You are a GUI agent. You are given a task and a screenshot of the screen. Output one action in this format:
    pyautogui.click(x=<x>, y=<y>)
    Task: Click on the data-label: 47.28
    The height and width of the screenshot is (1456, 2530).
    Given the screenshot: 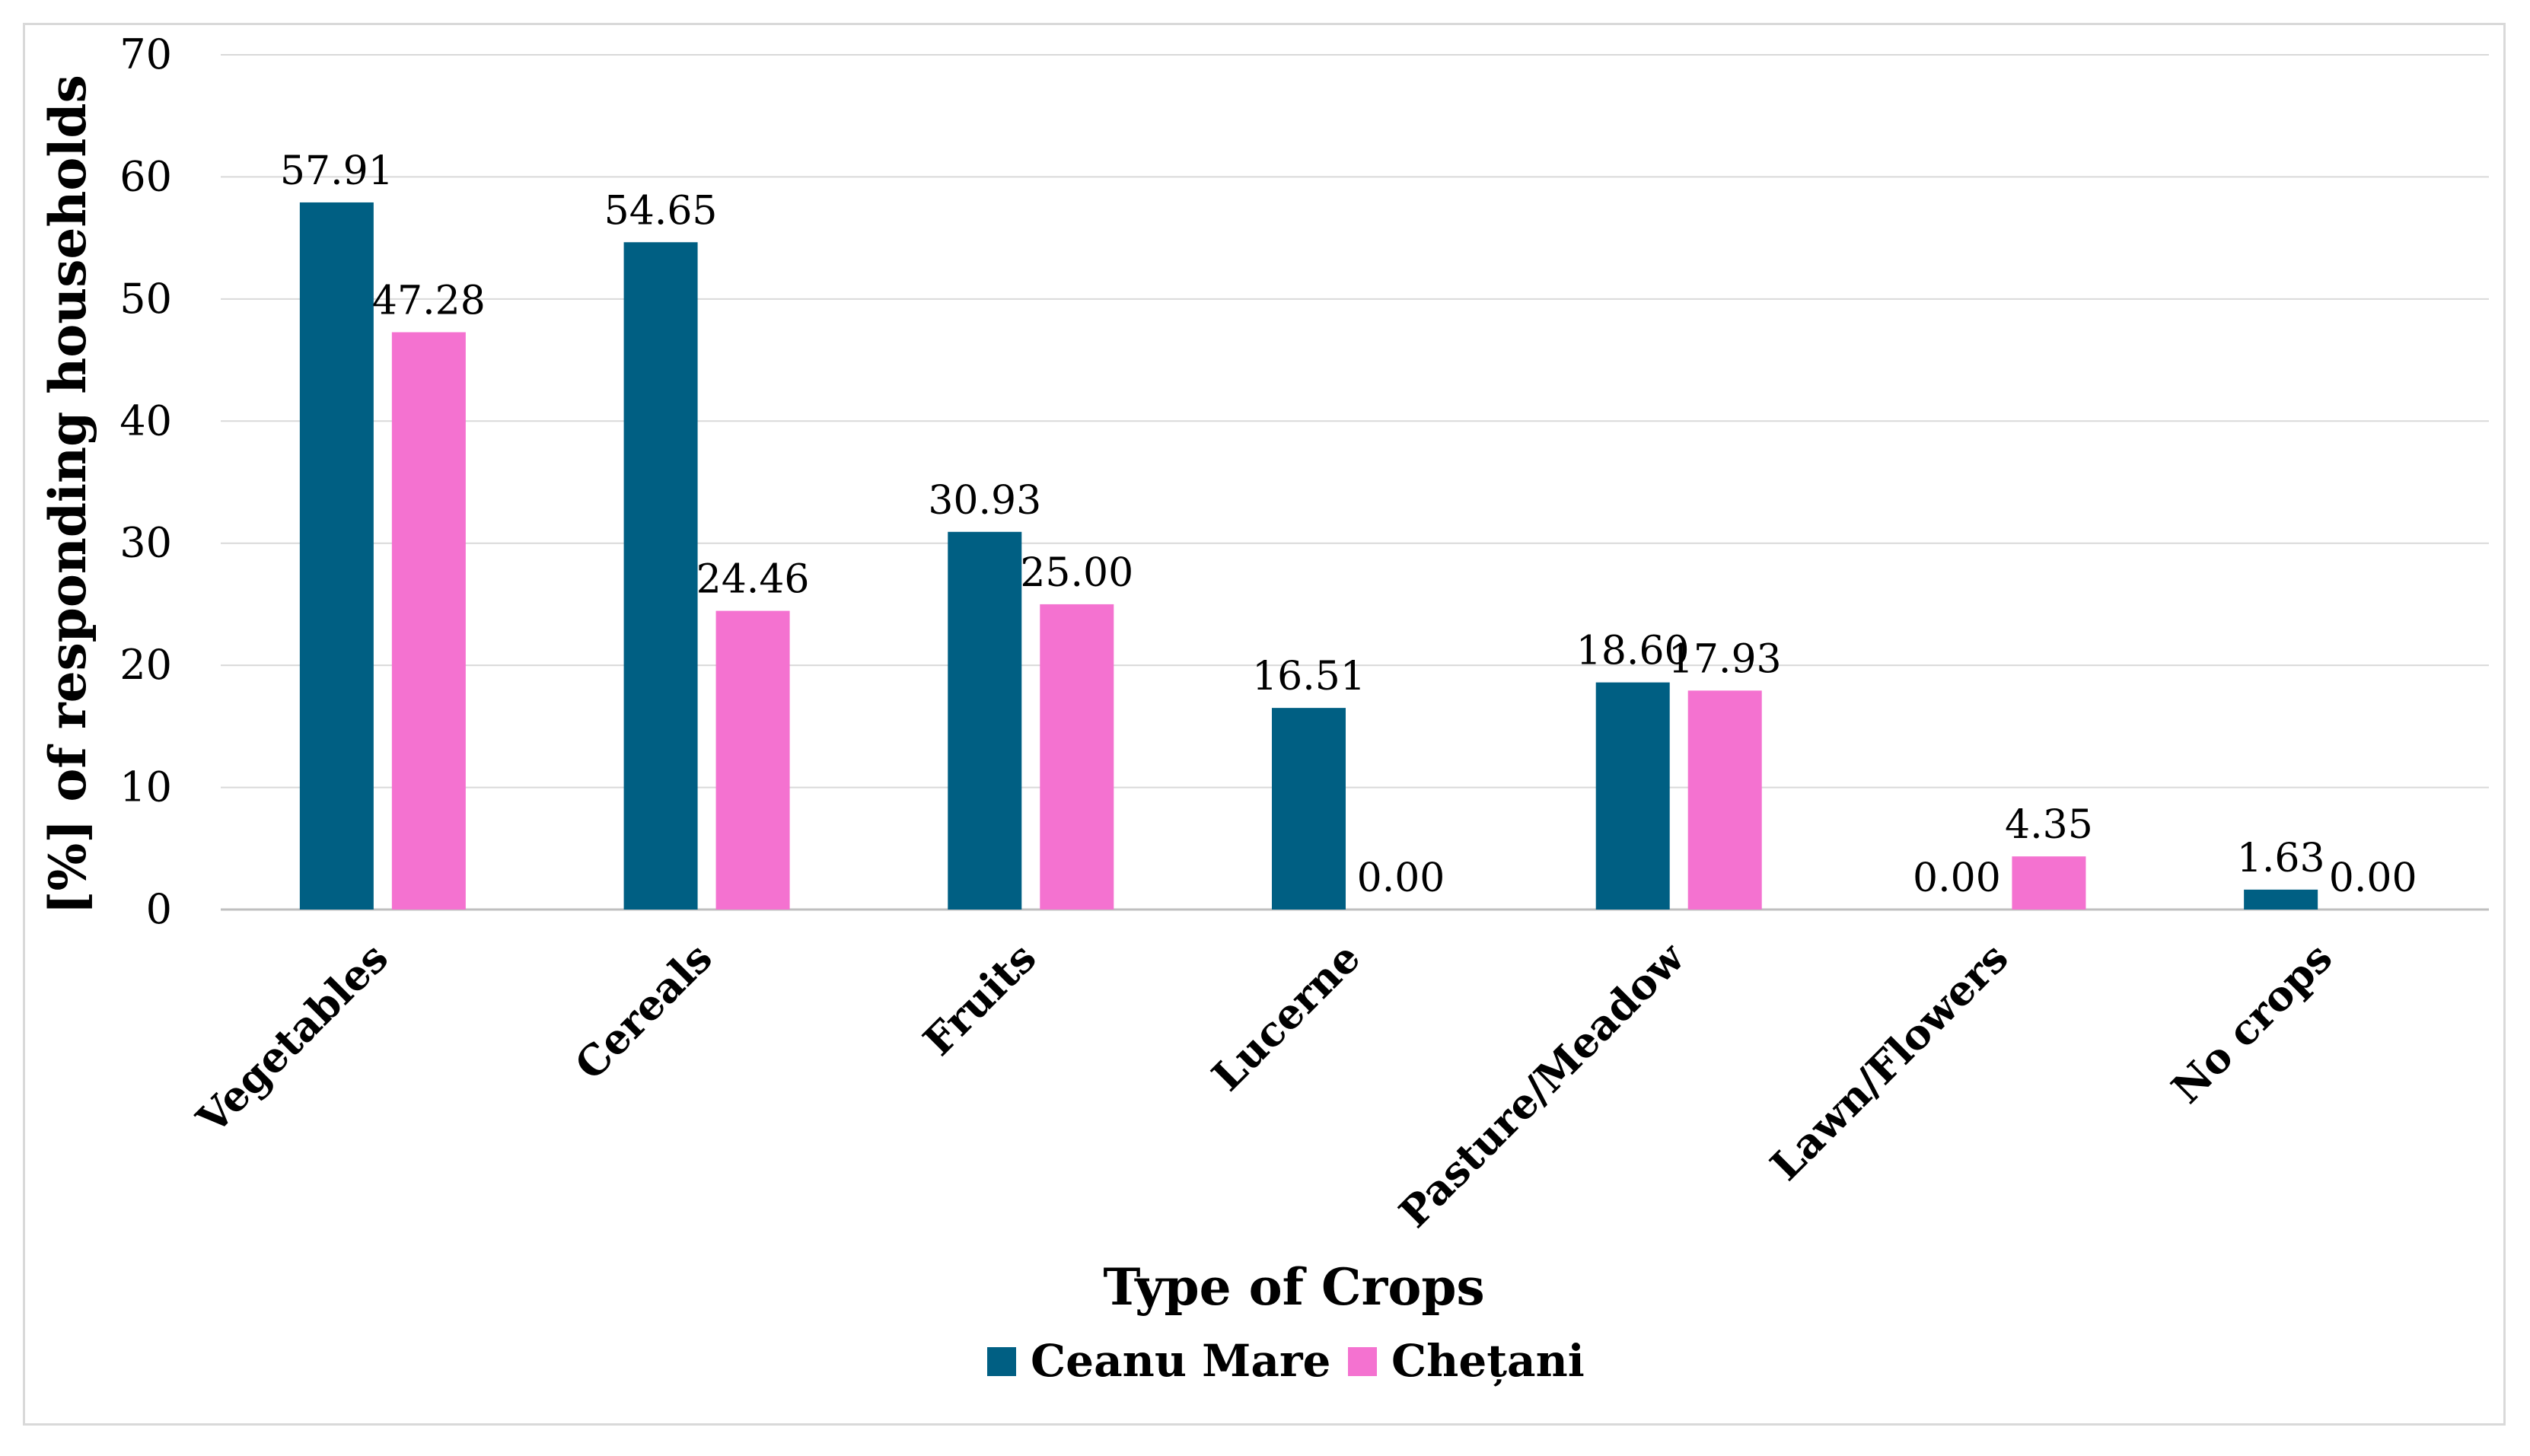 What is the action you would take?
    pyautogui.click(x=429, y=300)
    